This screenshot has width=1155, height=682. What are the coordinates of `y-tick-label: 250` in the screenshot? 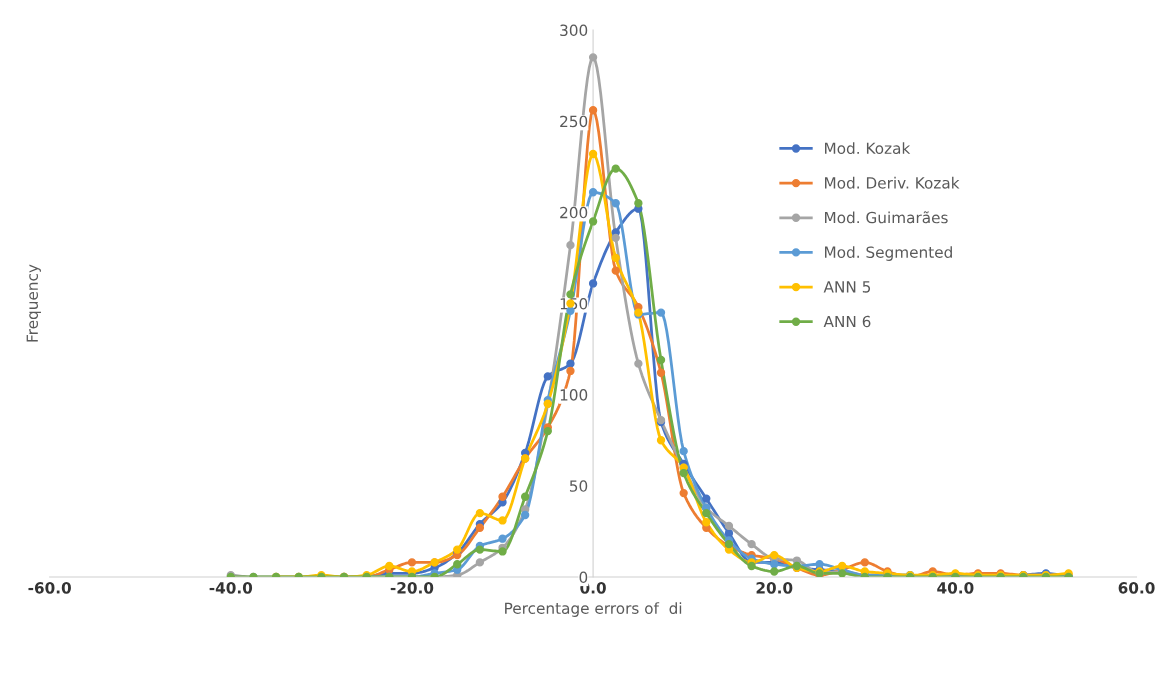 It's located at (574, 121).